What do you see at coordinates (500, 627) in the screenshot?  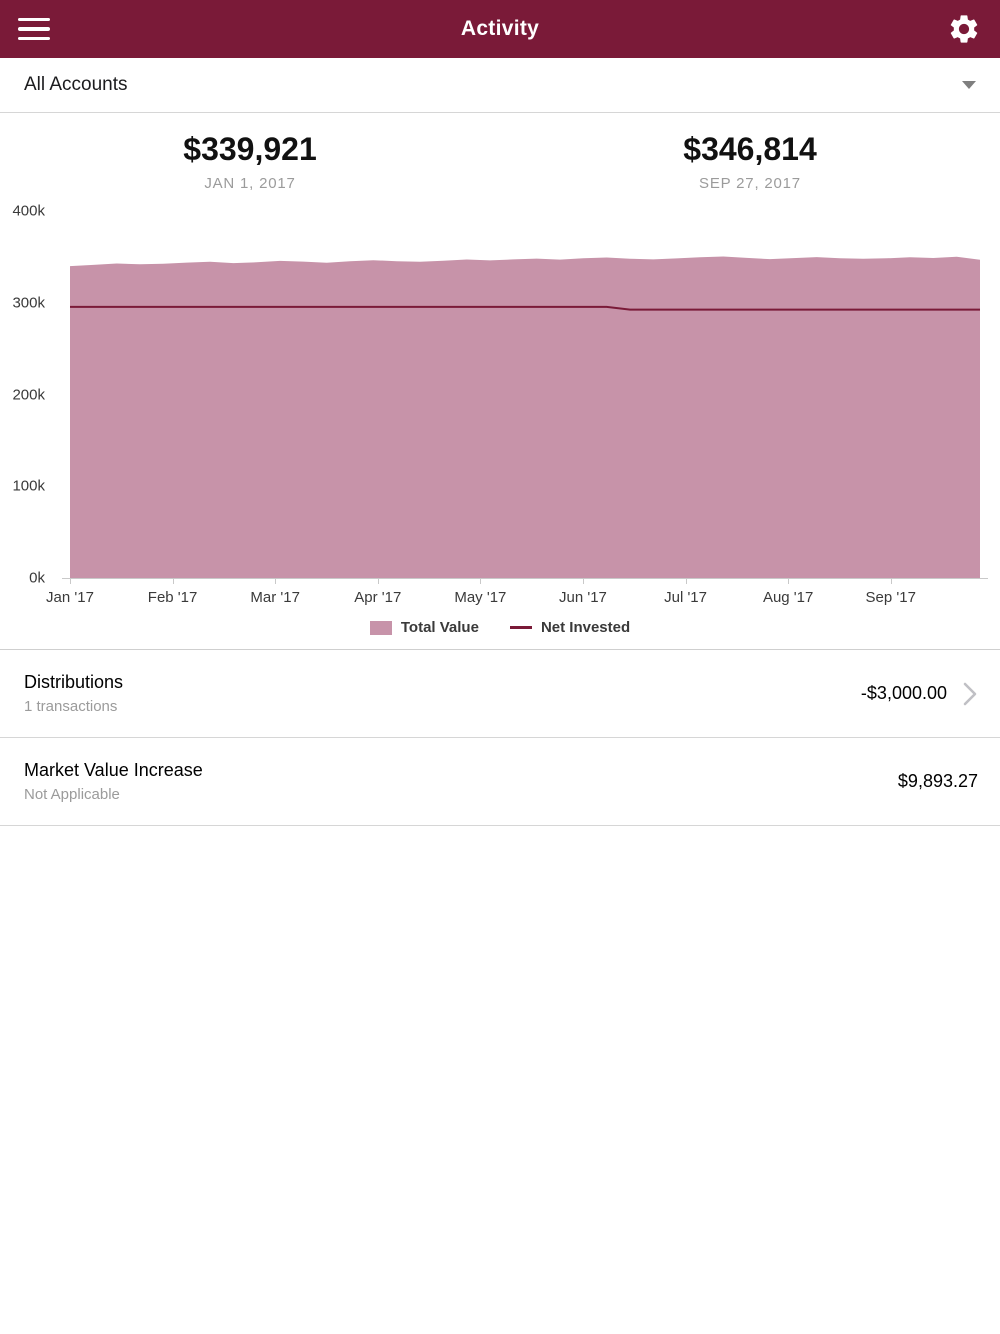 I see `chart-legend: Total Value Net Invested` at bounding box center [500, 627].